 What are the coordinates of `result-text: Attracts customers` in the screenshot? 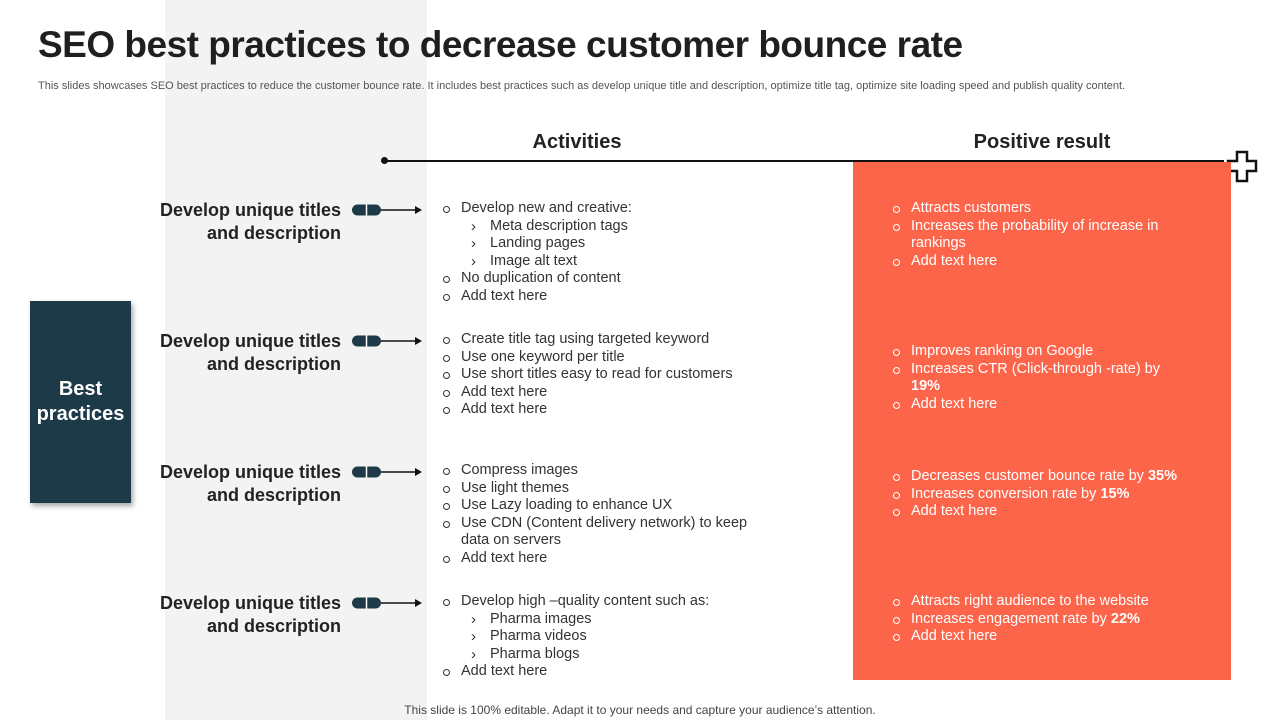 It's located at (971, 208).